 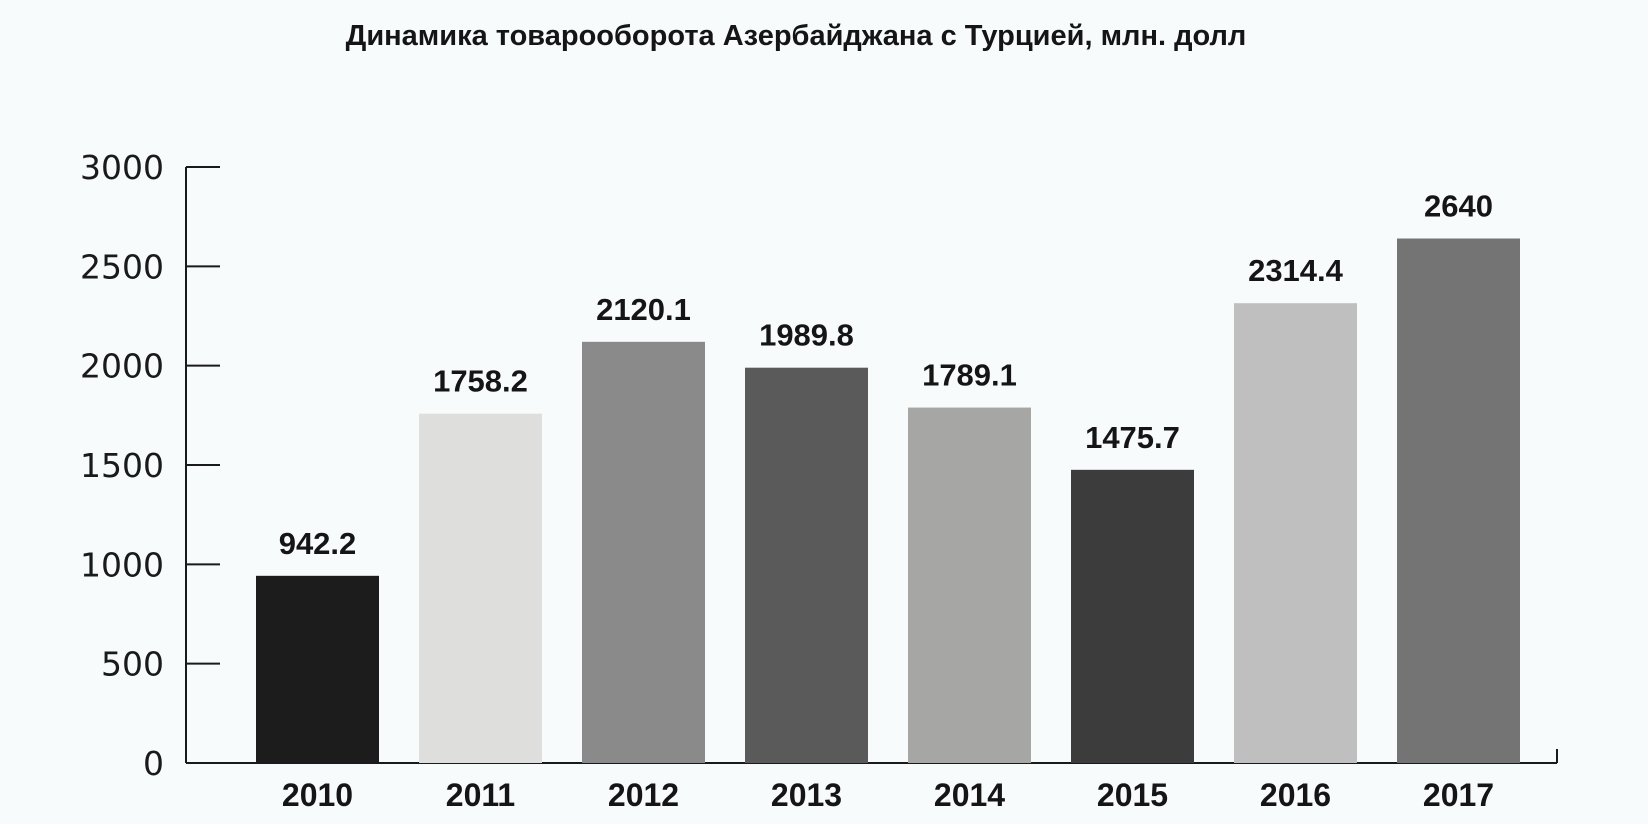 What do you see at coordinates (480, 795) in the screenshot?
I see `category-label-2011: 2011` at bounding box center [480, 795].